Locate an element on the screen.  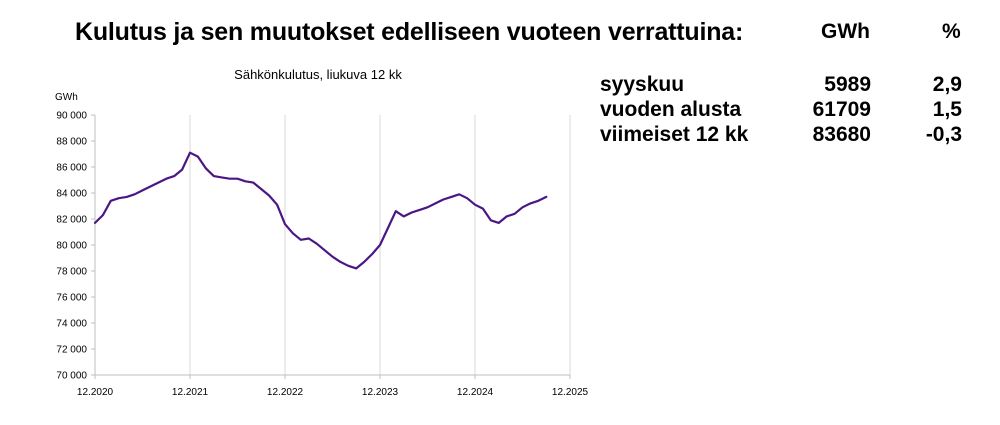
y-tick-label: 84 000 is located at coordinates (71, 194).